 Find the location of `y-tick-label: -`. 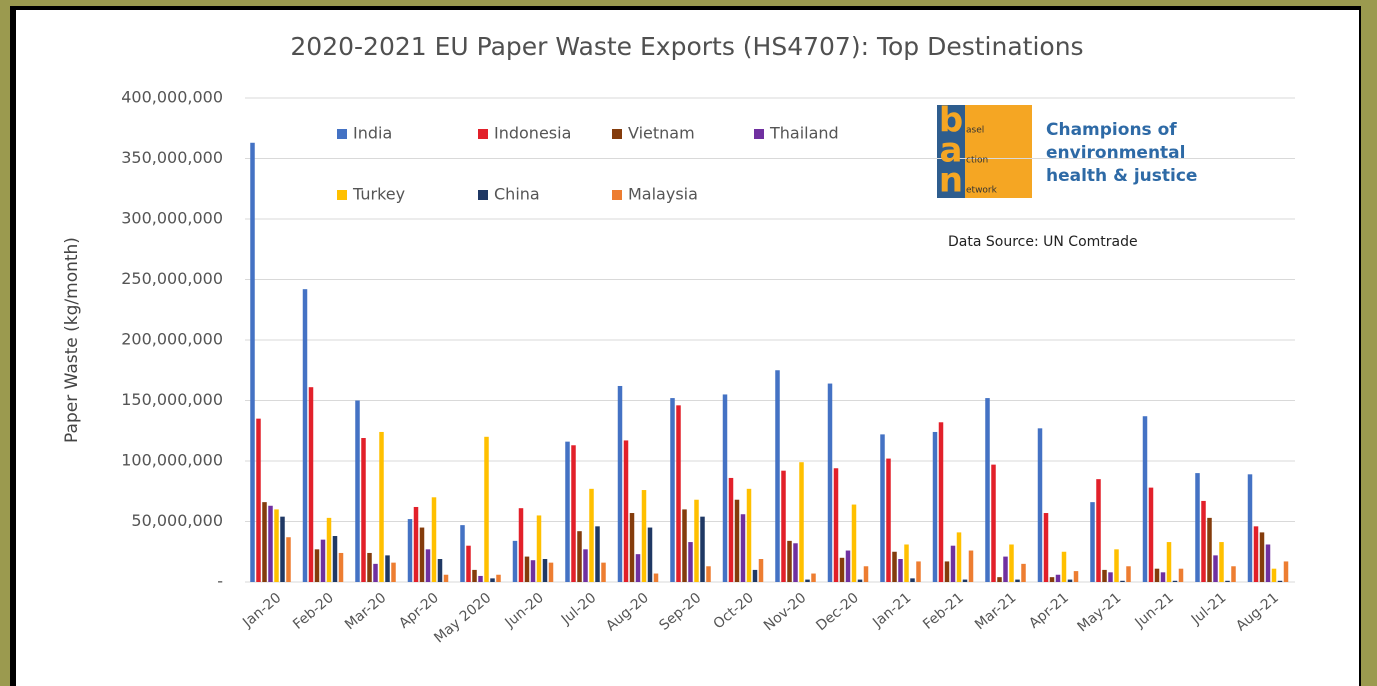

y-tick-label: - is located at coordinates (220, 581).